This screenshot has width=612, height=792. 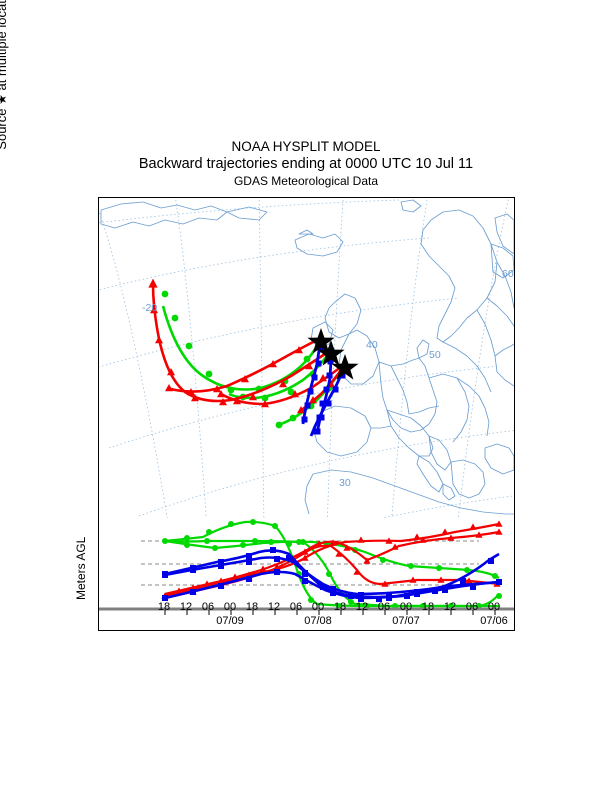 What do you see at coordinates (362, 607) in the screenshot?
I see `xtick-9: 12` at bounding box center [362, 607].